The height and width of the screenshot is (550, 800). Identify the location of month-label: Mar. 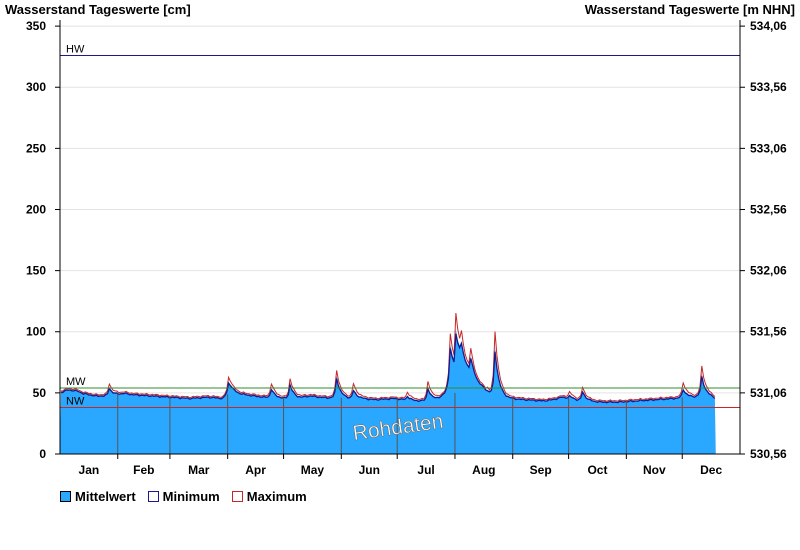
(199, 470).